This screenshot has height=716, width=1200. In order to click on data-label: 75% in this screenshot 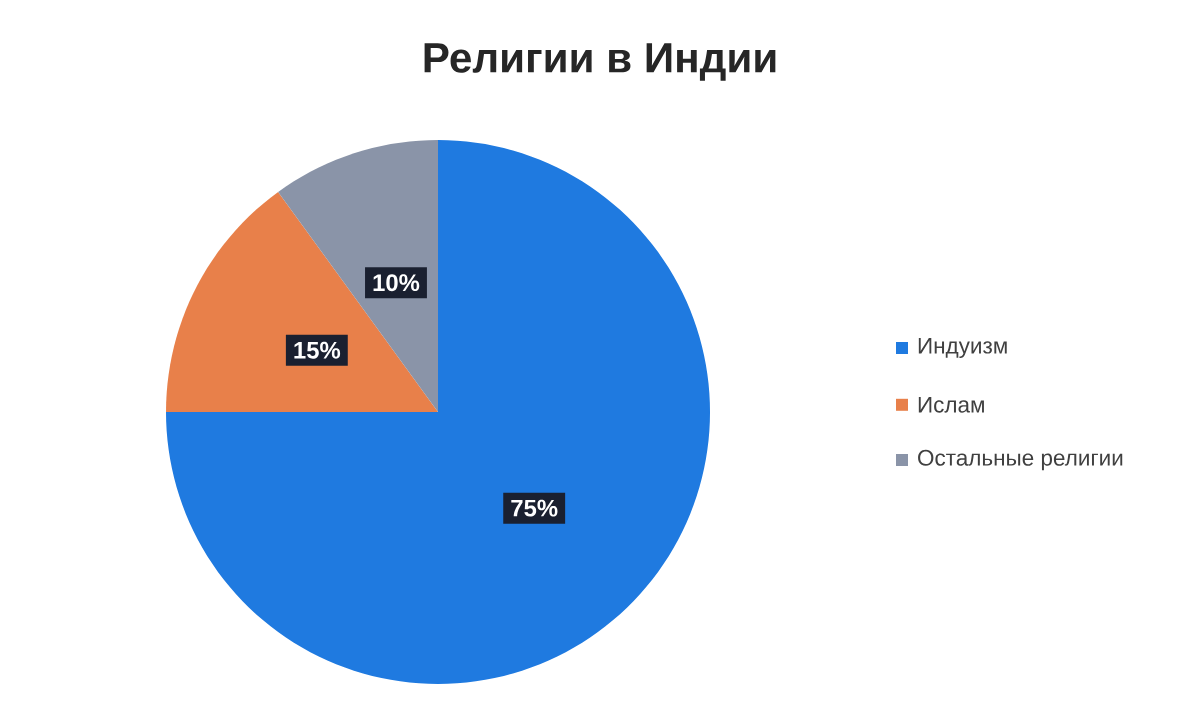, I will do `click(534, 508)`.